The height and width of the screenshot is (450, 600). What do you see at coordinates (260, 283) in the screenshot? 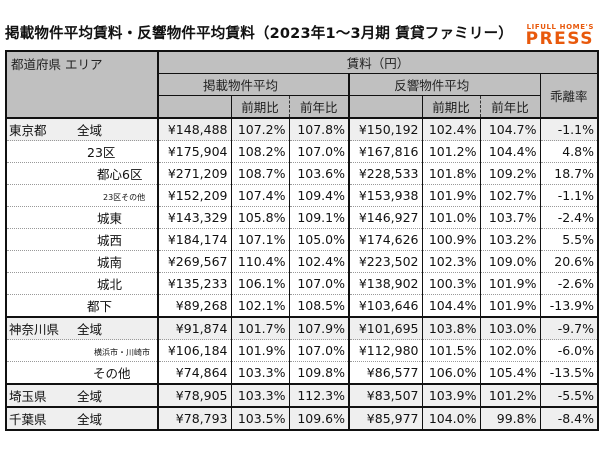
I see `listed-qoq: 106.1%` at bounding box center [260, 283].